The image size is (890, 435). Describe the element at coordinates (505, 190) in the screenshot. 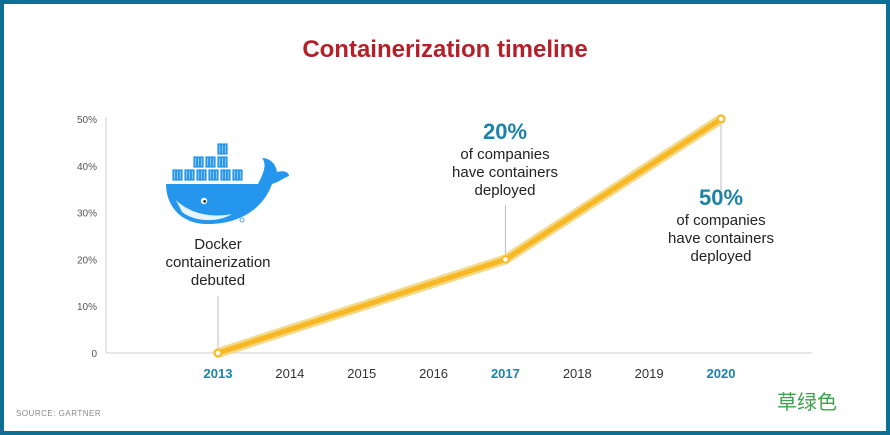

I see `annotation-2017-line: deployed` at that location.